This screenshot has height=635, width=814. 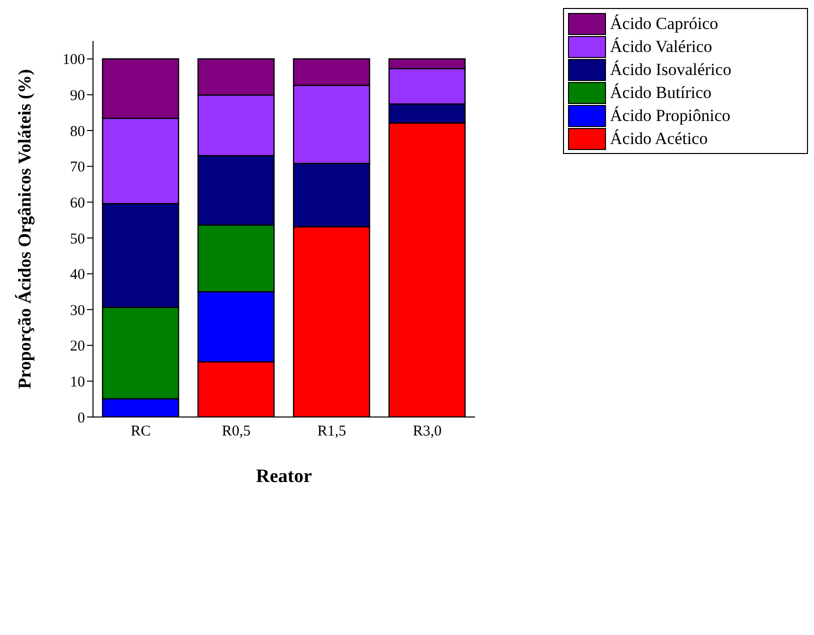 I want to click on x-tick-label: R1,5, so click(x=331, y=432).